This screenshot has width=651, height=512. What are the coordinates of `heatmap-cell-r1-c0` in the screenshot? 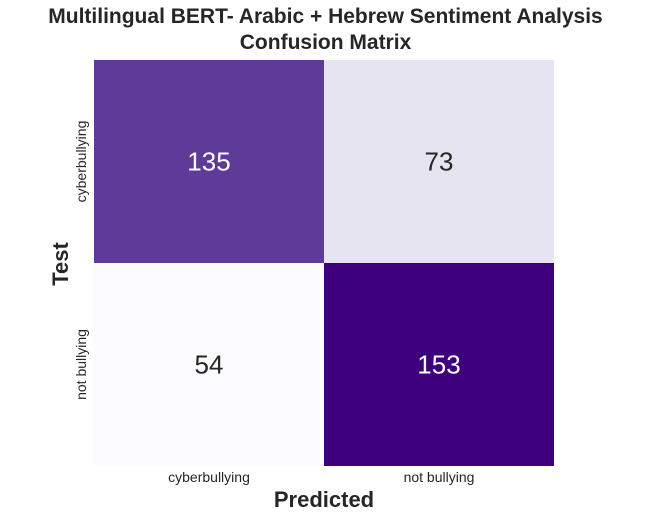 It's located at (209, 364).